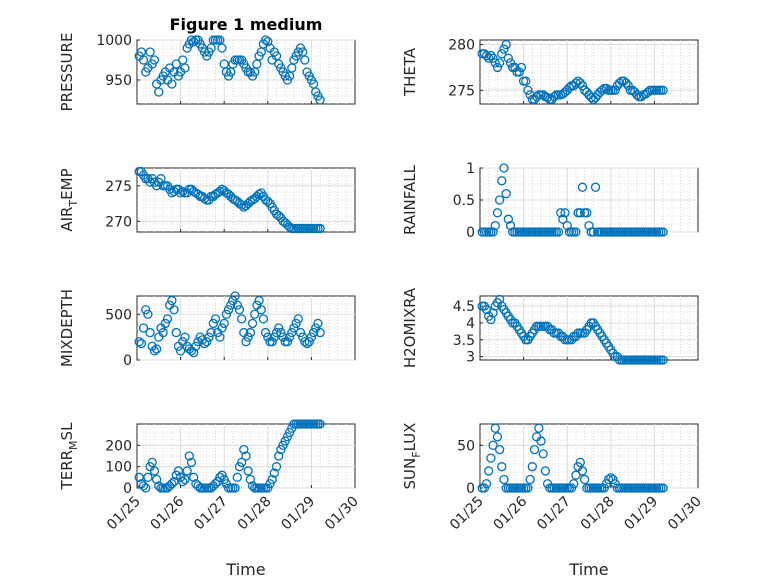 The height and width of the screenshot is (583, 778). Describe the element at coordinates (168, 513) in the screenshot. I see `x-tick-label: 01/26` at that location.